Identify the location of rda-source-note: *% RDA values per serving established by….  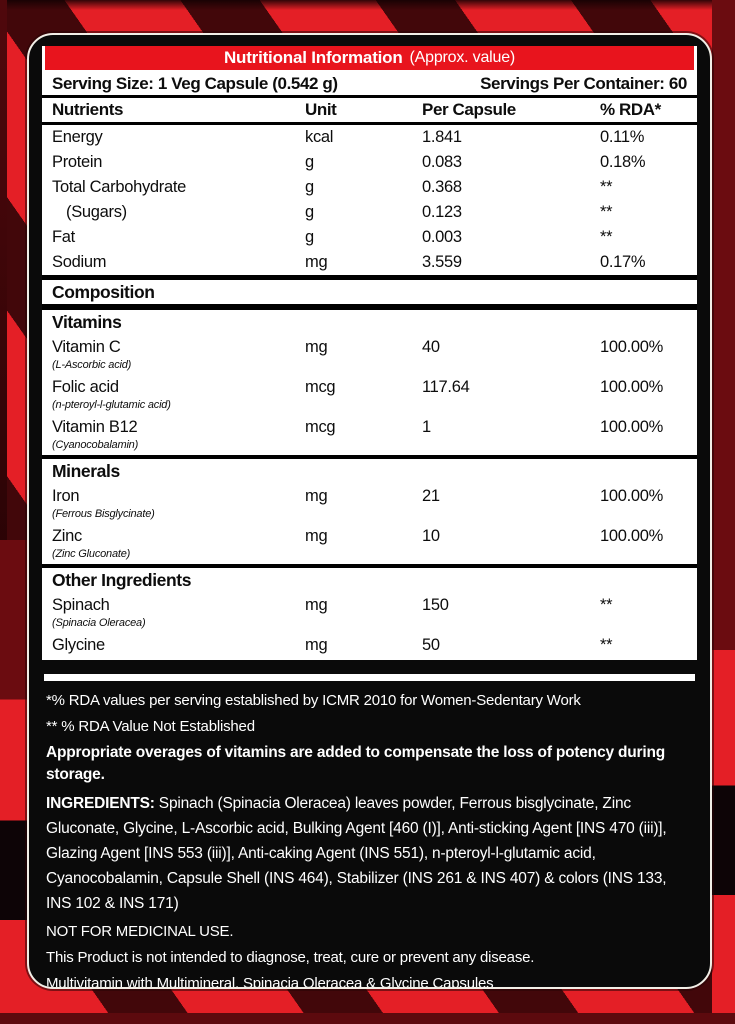
(313, 700).